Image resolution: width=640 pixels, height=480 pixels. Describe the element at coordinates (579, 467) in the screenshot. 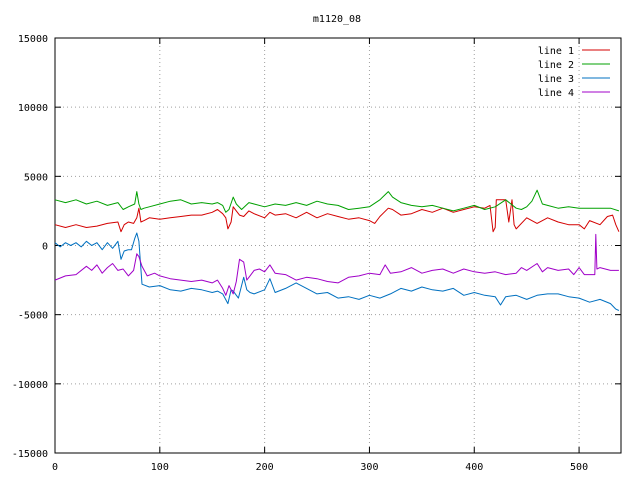

I see `x-tick-label: 500` at that location.